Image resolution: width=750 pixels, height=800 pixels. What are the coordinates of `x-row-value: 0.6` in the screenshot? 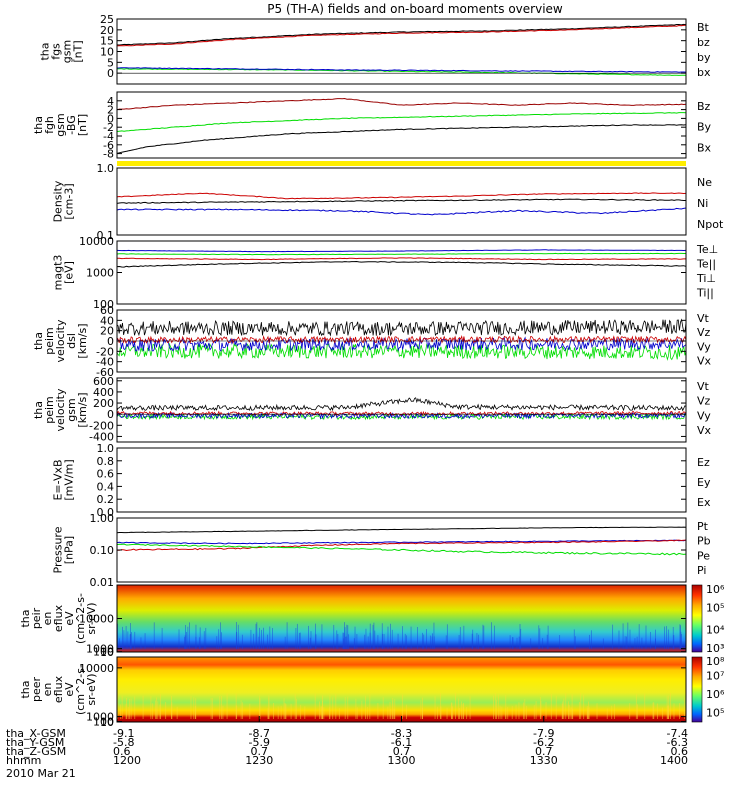 It's located at (680, 751).